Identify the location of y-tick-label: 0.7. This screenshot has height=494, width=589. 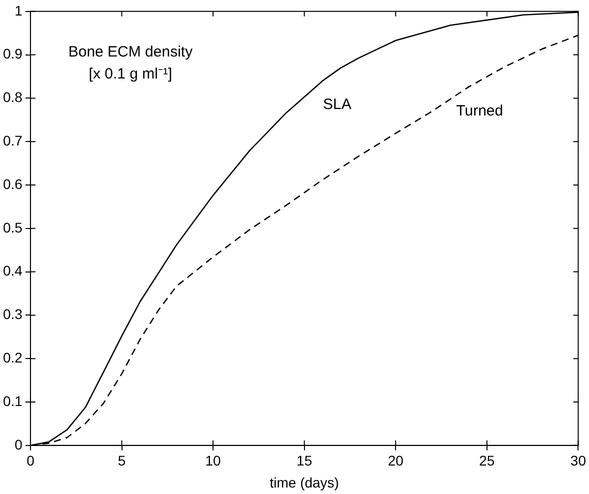
(12, 140).